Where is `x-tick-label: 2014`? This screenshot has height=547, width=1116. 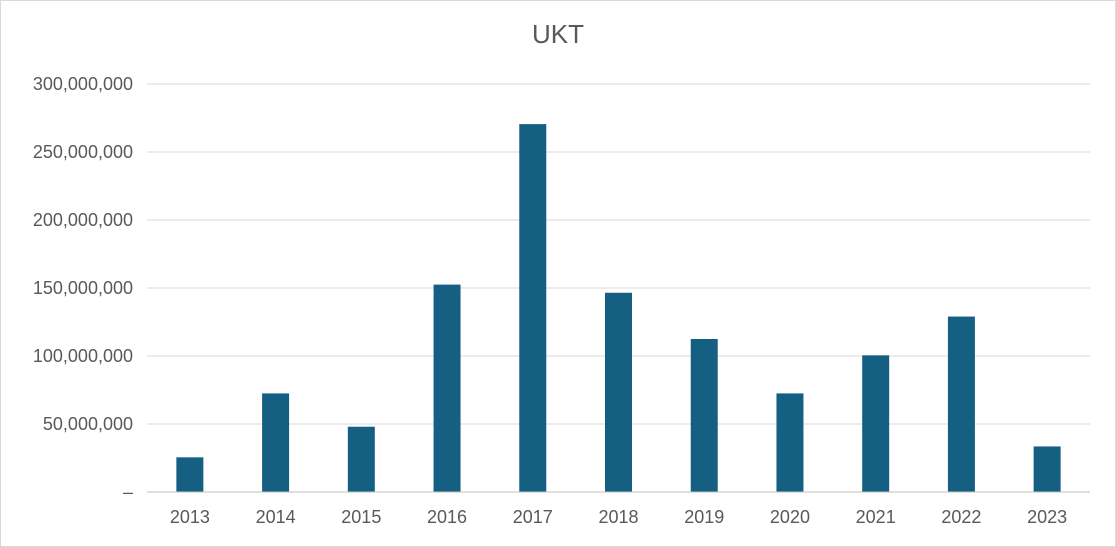
x-tick-label: 2014 is located at coordinates (276, 517).